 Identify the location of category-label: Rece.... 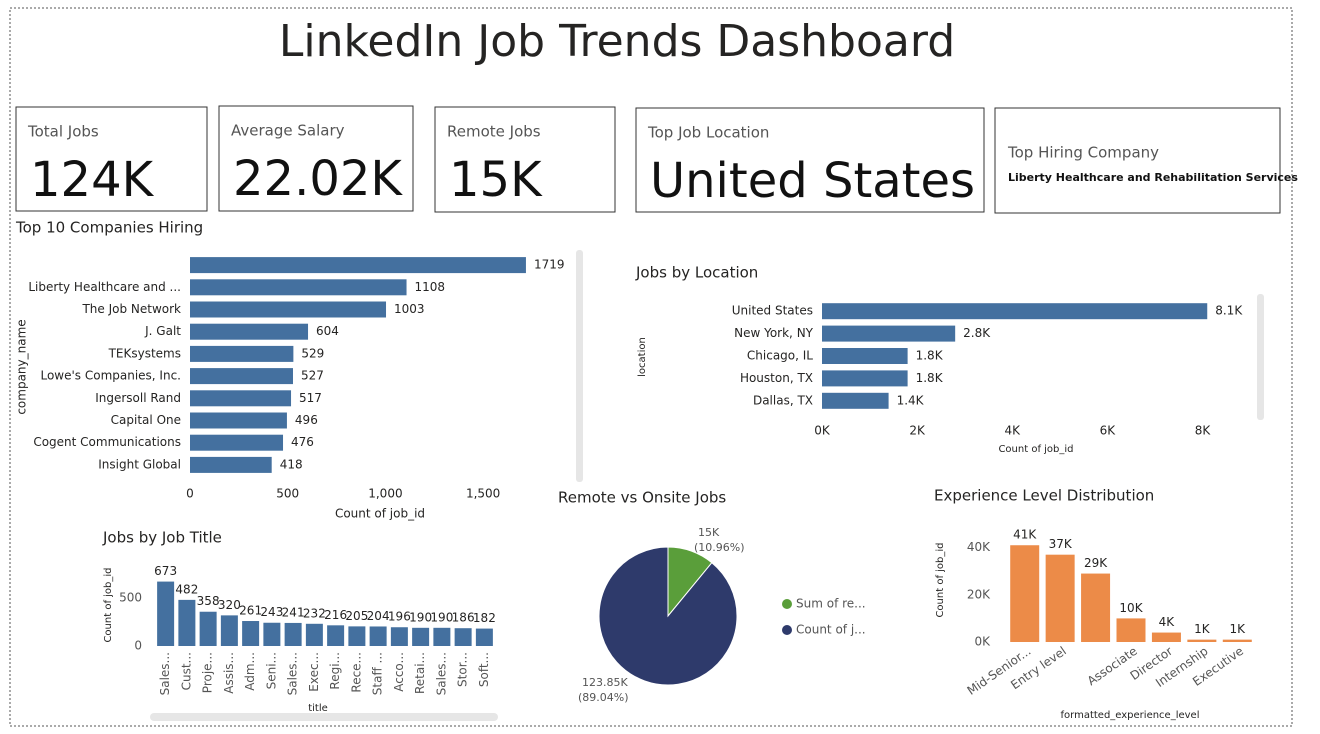
(356, 672).